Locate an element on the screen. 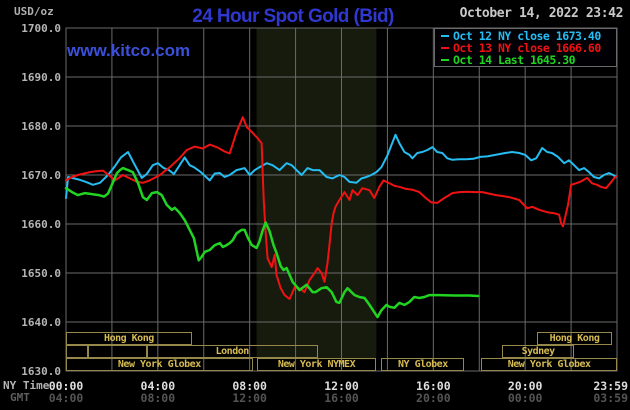 The image size is (630, 410). x-tick-label-gmt: 12:00 is located at coordinates (249, 398).